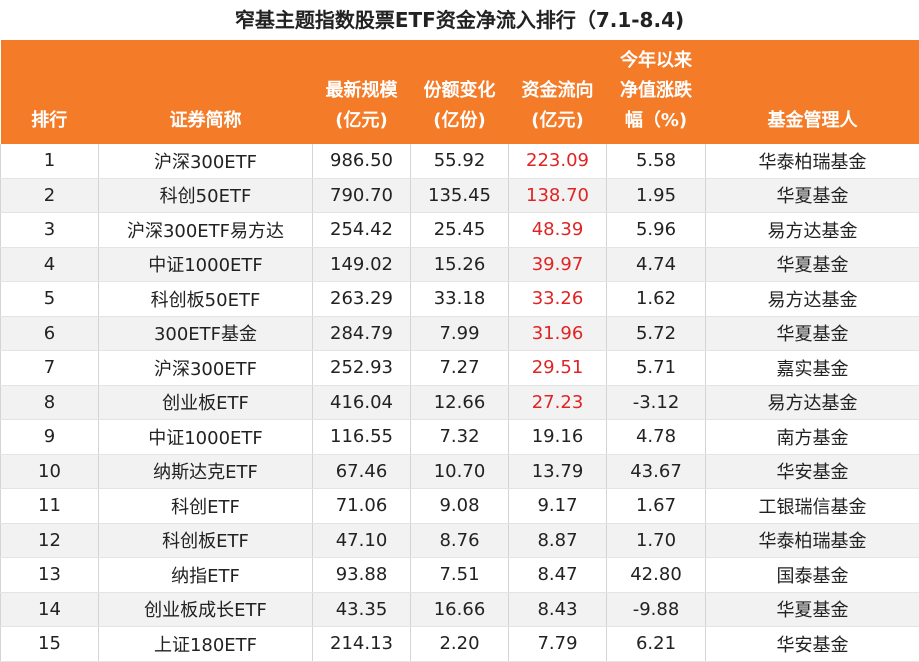  What do you see at coordinates (812, 437) in the screenshot?
I see `manager-cell: 南方基金` at bounding box center [812, 437].